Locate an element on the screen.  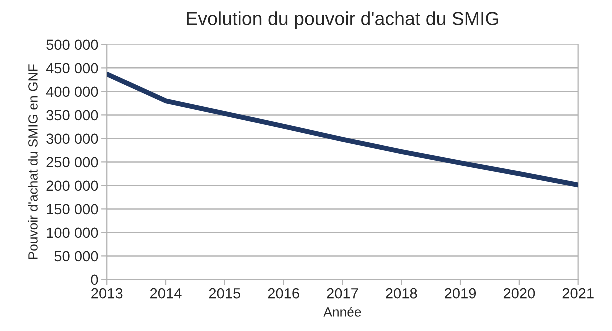
x-tick-label: 2015 is located at coordinates (225, 293).